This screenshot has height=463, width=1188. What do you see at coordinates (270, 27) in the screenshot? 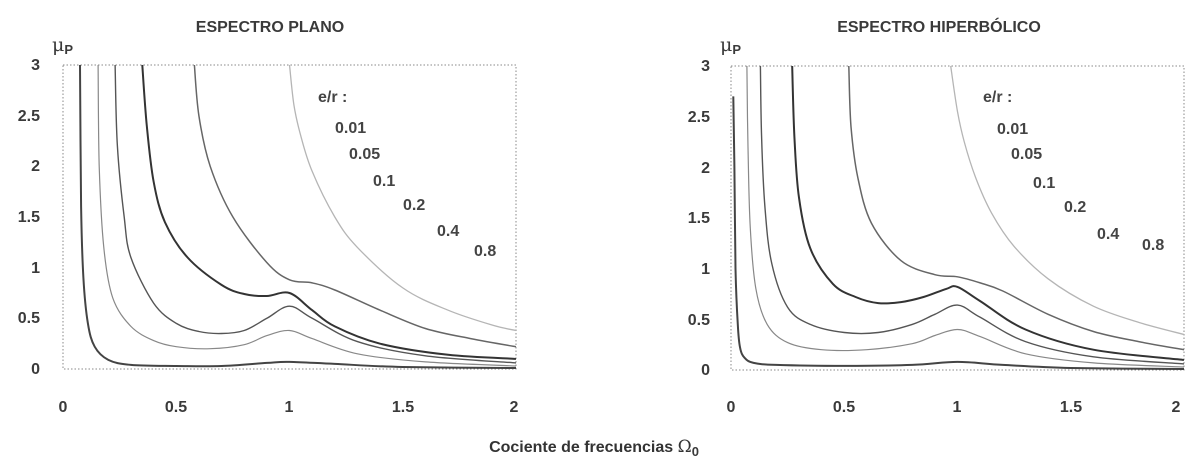
I see `chart-title: ESPECTRO PLANO` at bounding box center [270, 27].